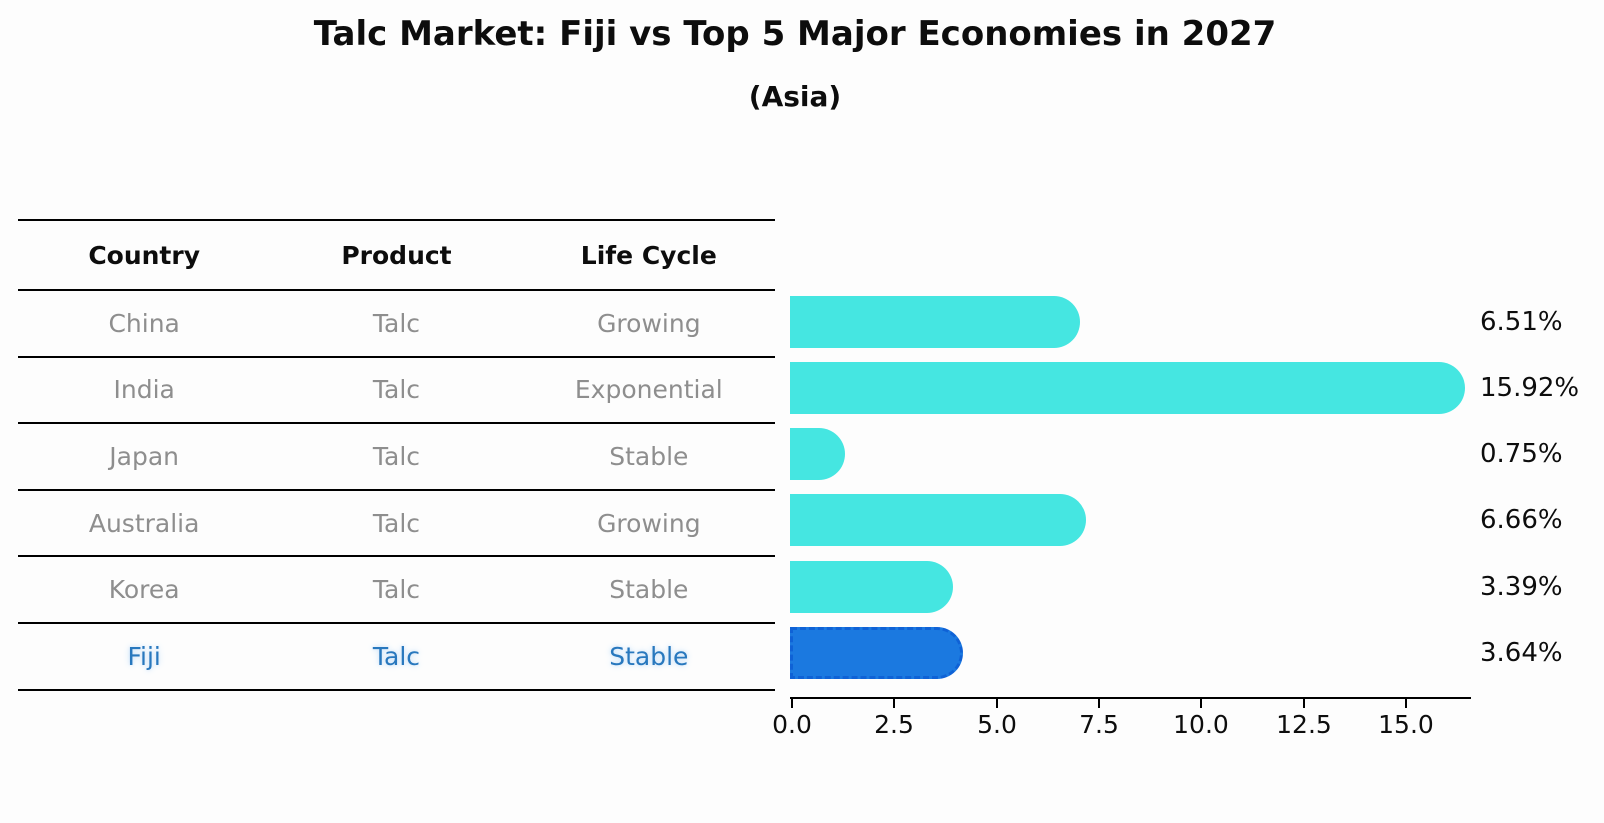 This screenshot has width=1604, height=823. I want to click on chart-subtitle: (Asia), so click(795, 96).